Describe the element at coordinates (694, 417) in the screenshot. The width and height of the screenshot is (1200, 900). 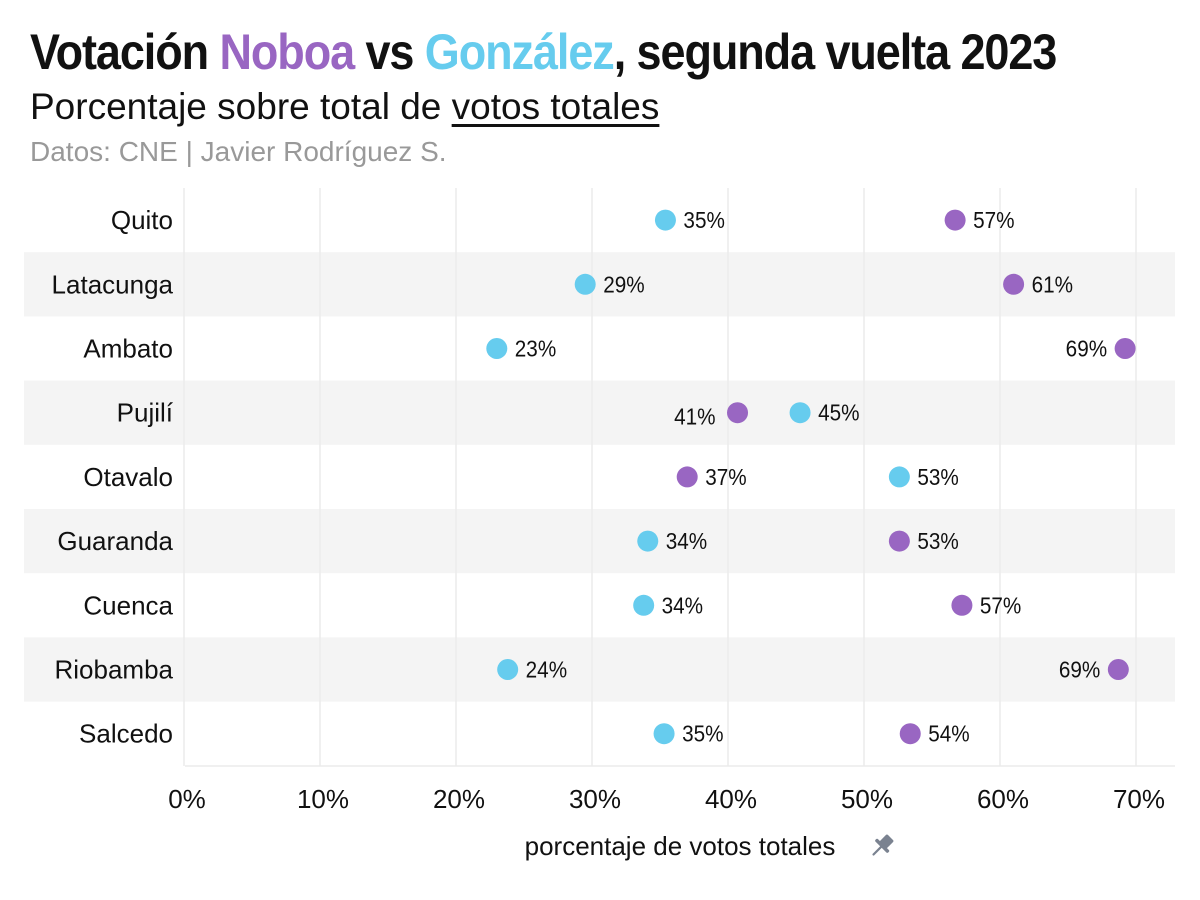
I see `data-label-noboa: 41%` at that location.